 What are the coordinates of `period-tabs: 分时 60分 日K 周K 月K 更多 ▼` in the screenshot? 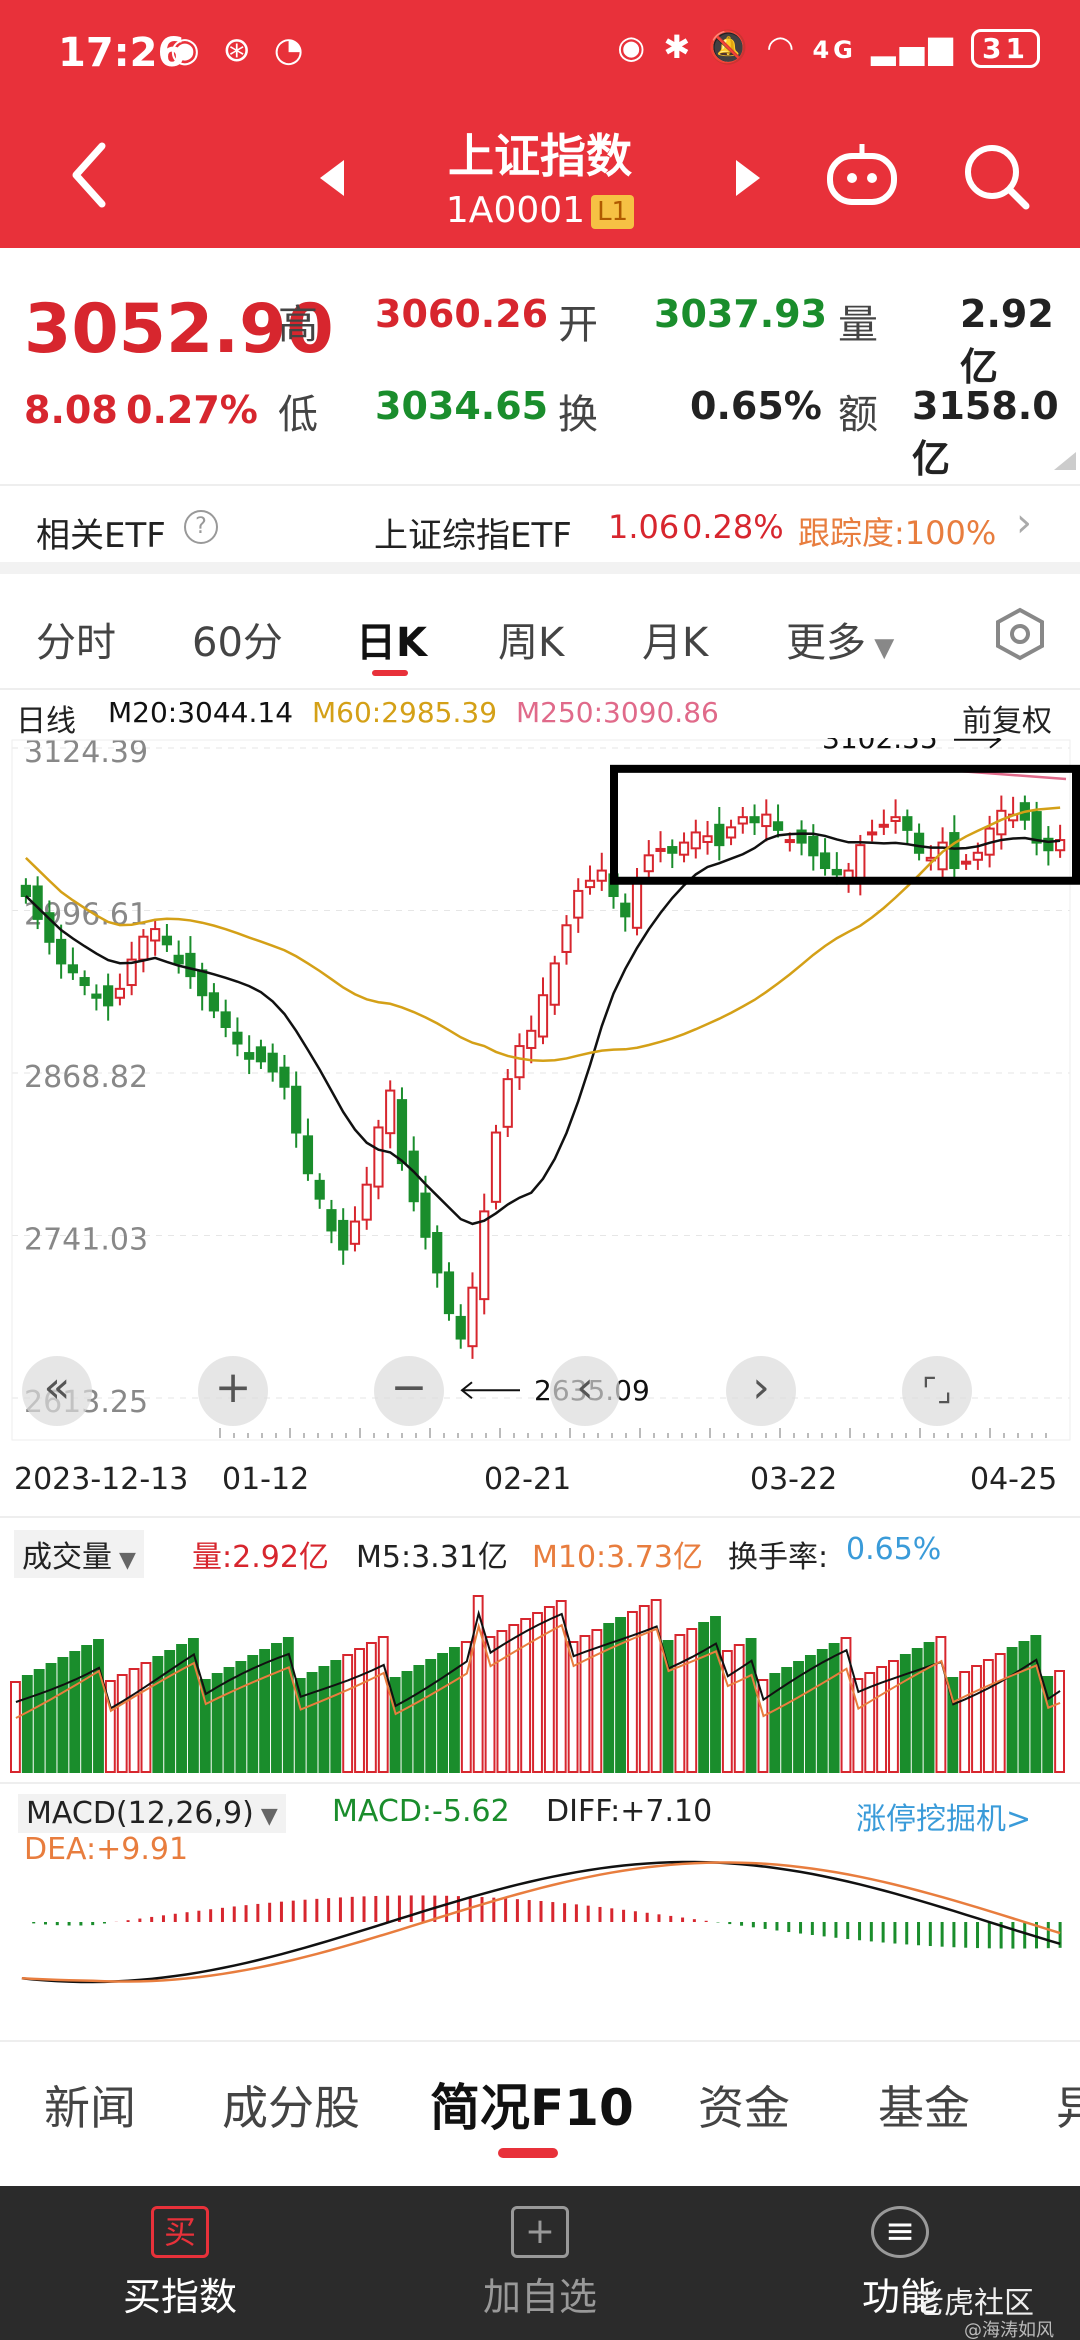 It's located at (540, 640).